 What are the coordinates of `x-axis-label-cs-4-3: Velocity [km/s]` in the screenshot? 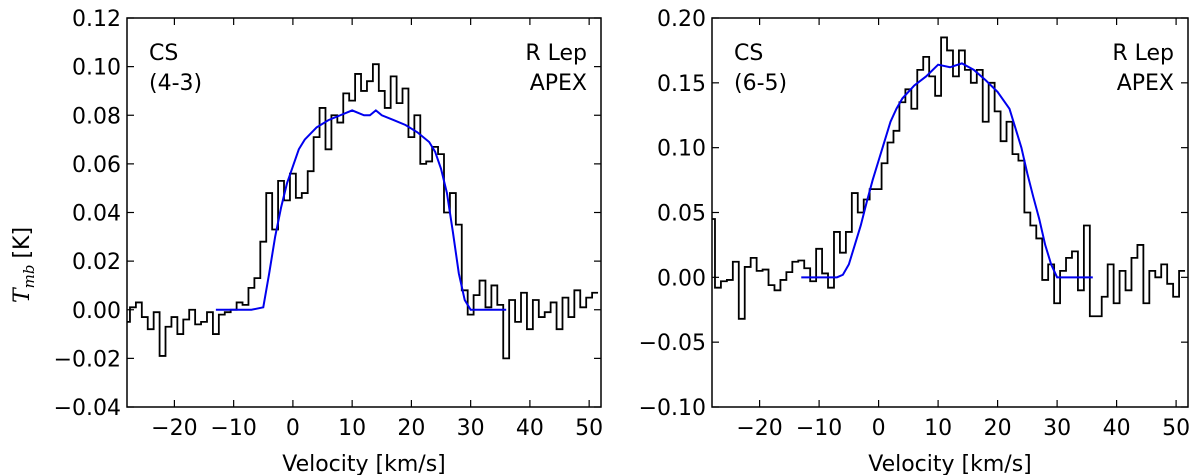 It's located at (364, 463).